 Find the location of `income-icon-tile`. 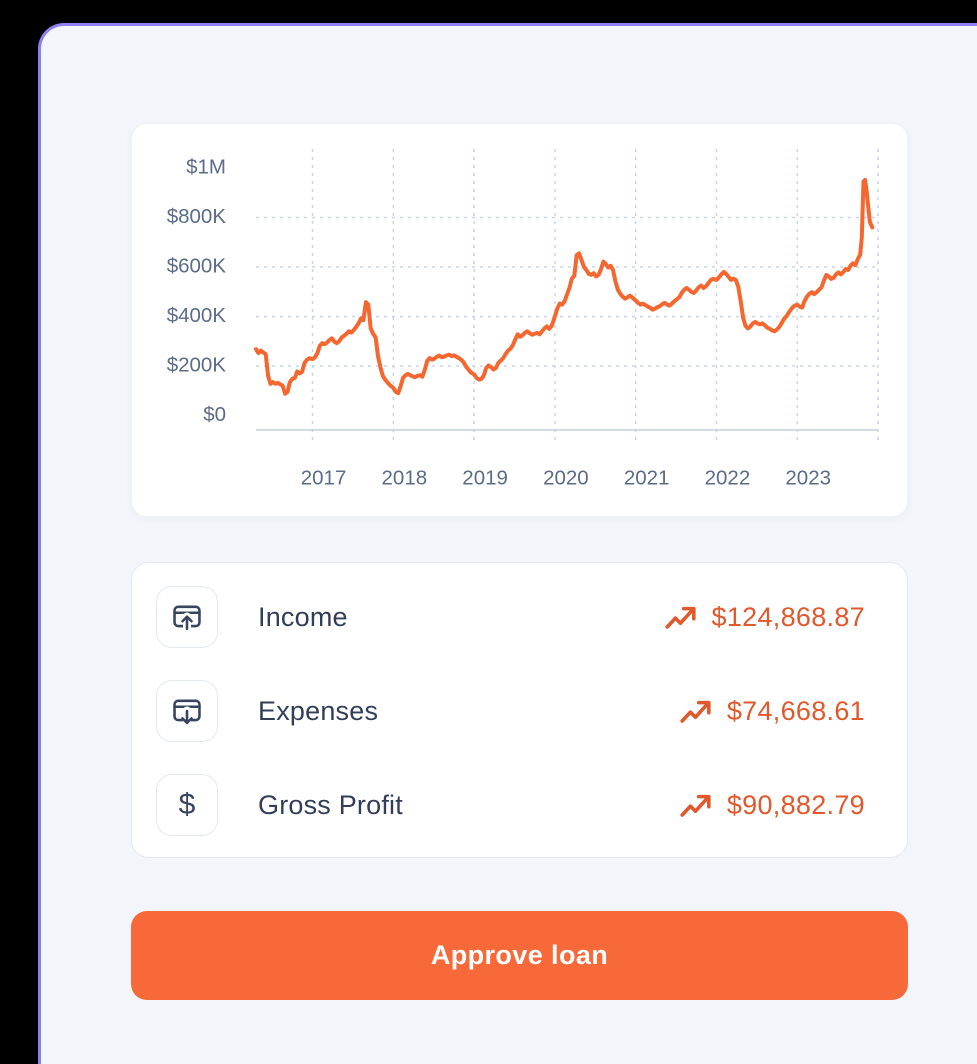

income-icon-tile is located at coordinates (187, 617).